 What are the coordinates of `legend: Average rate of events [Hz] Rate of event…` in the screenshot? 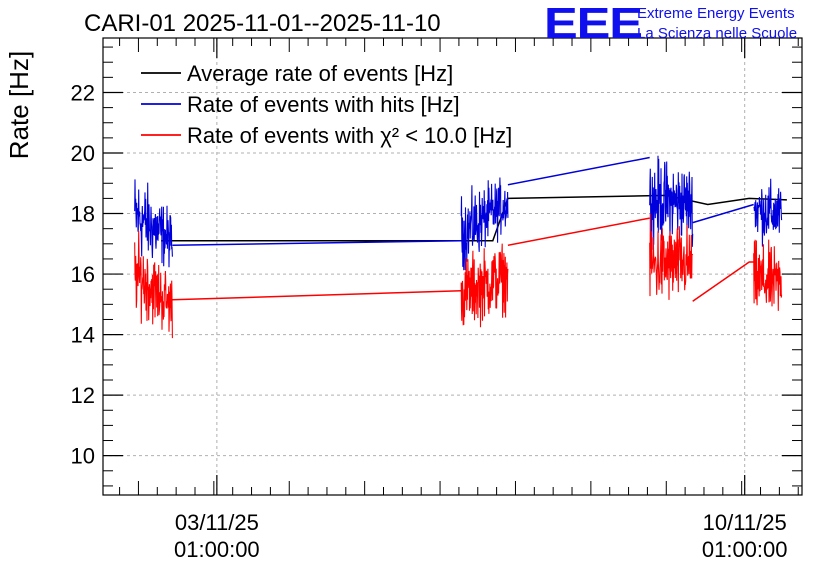 It's located at (326, 104).